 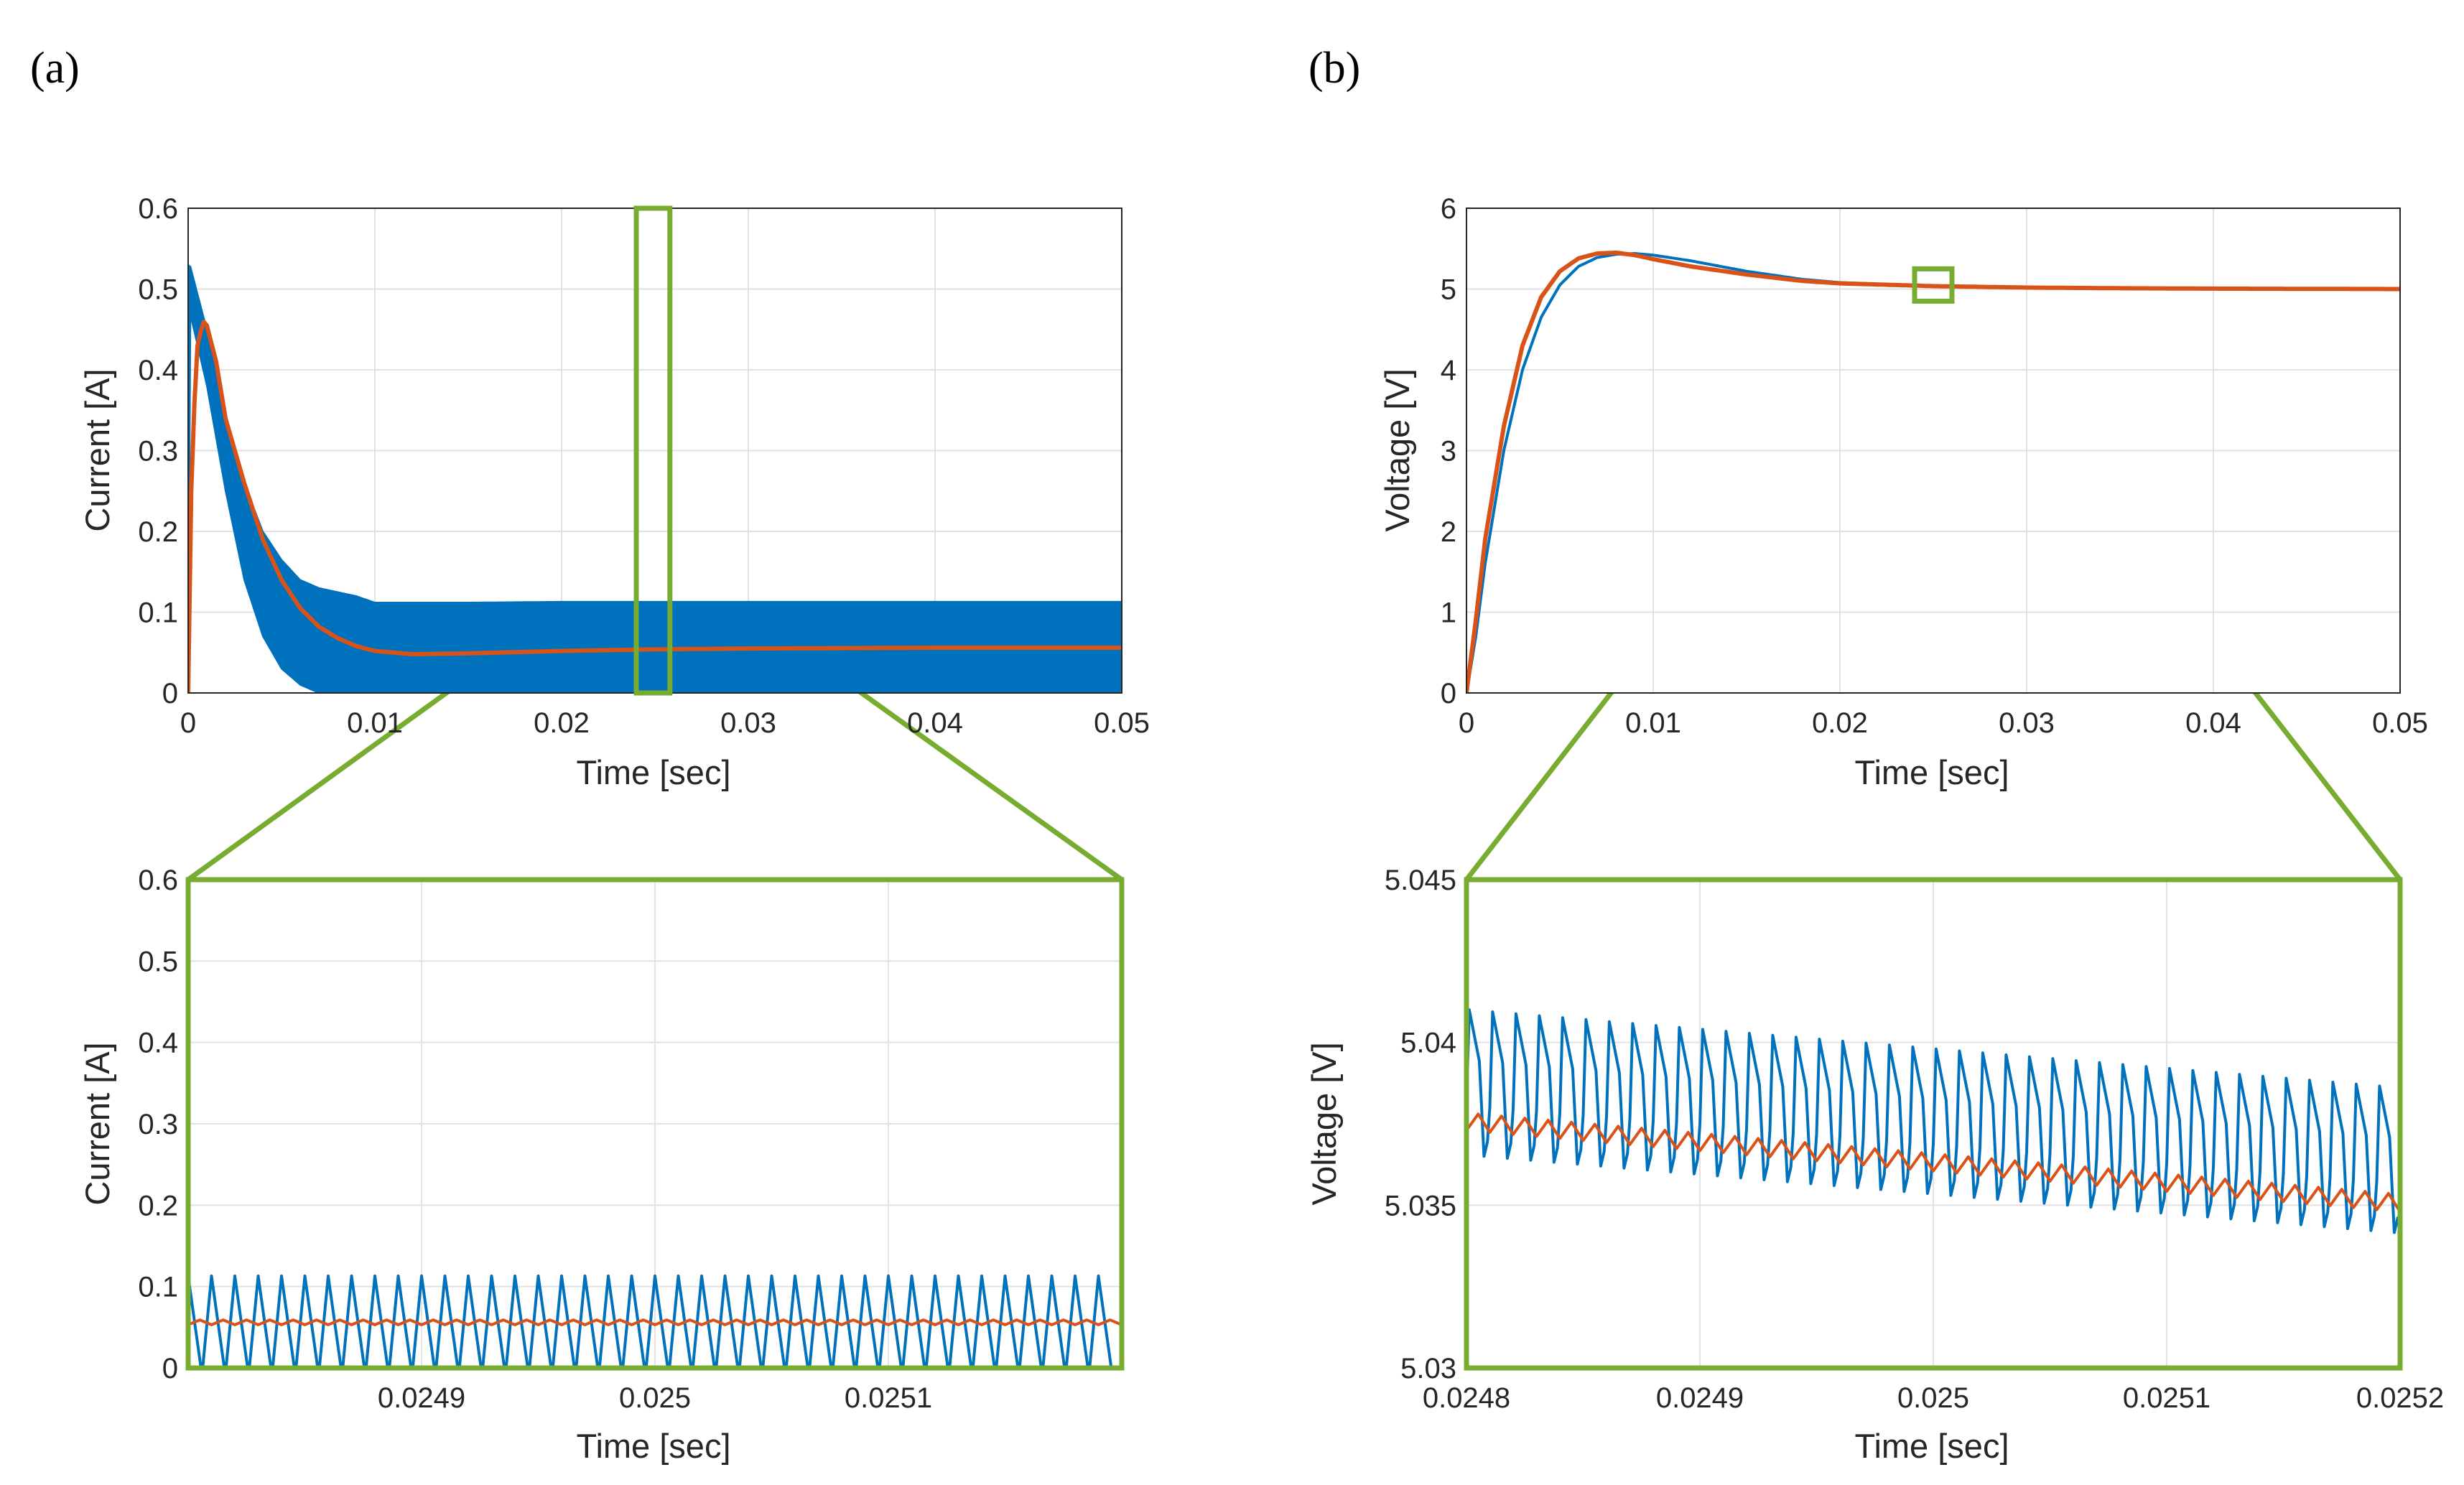 What do you see at coordinates (1448, 209) in the screenshot?
I see `y-tick-label: 6` at bounding box center [1448, 209].